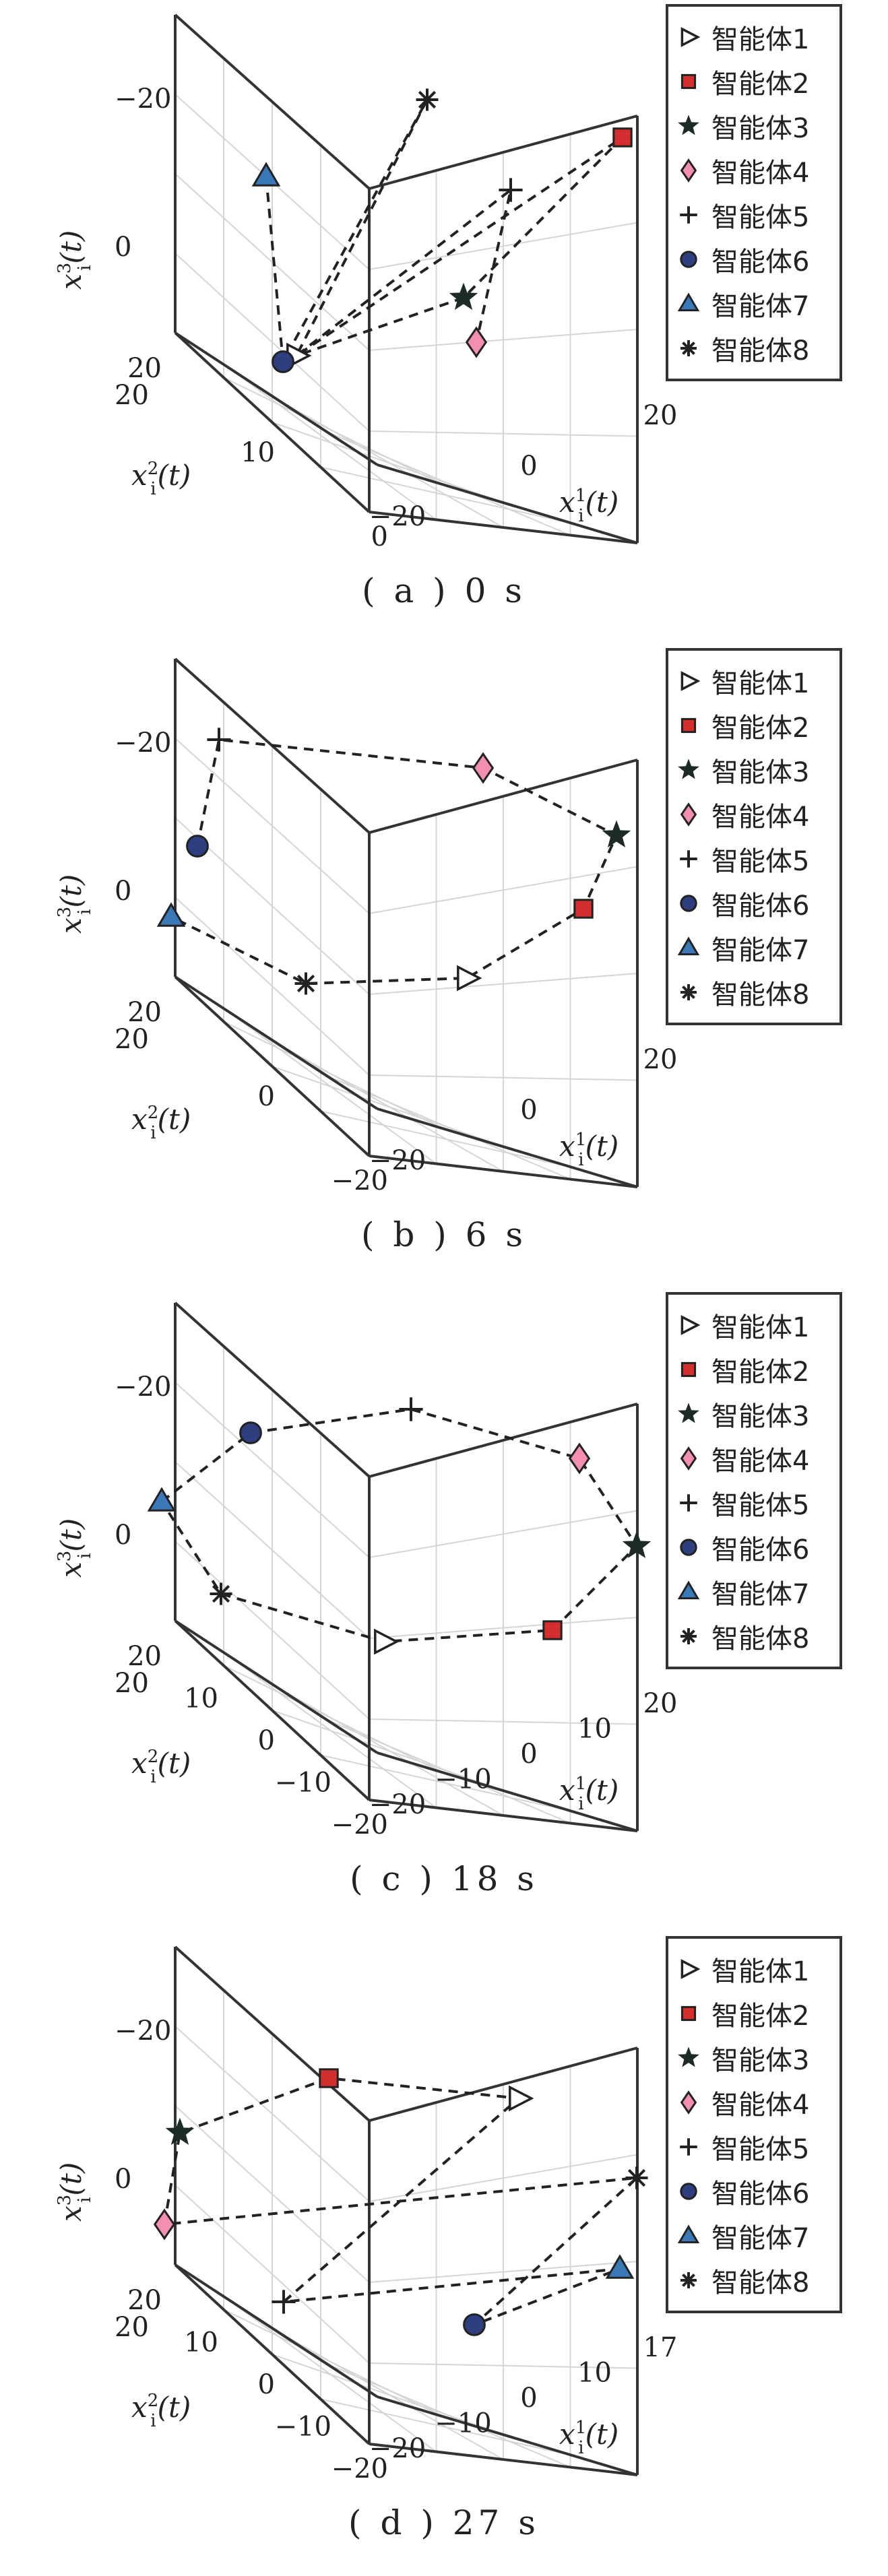 Image resolution: width=888 pixels, height=2576 pixels. What do you see at coordinates (144, 2300) in the screenshot?
I see `y-tick-label: 20` at bounding box center [144, 2300].